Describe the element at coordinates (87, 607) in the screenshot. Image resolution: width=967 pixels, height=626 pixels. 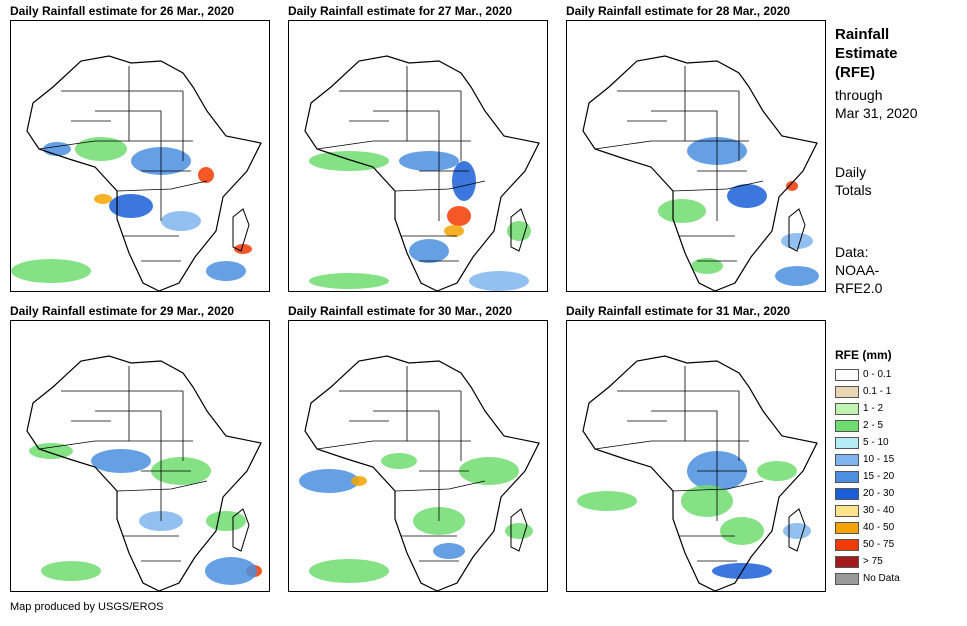
I see `map-credit: Map produced by USGS/EROS` at that location.